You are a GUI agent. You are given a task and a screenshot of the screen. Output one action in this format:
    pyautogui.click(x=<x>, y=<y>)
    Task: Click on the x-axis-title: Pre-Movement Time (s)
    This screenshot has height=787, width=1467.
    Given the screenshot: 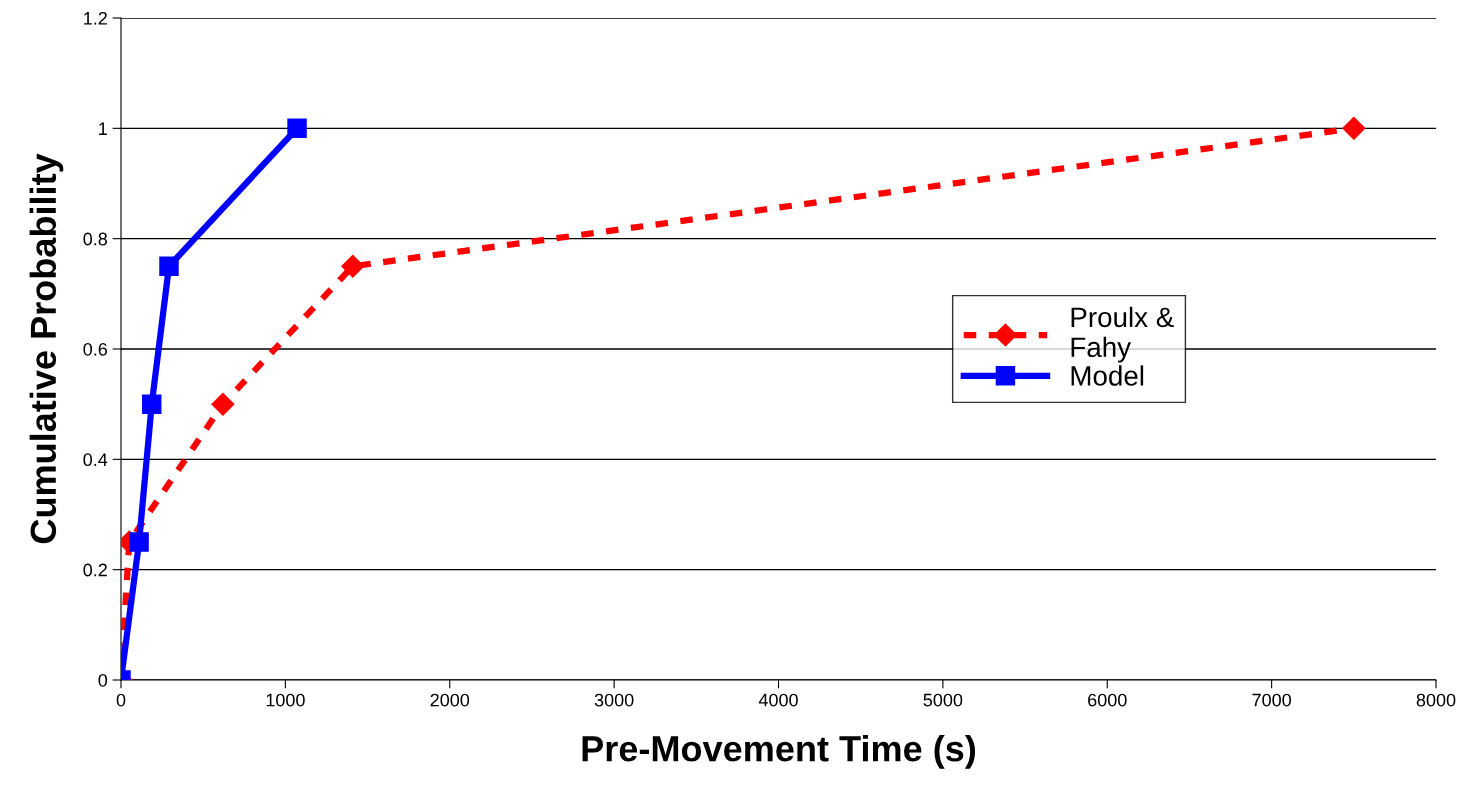 What is the action you would take?
    pyautogui.click(x=779, y=752)
    